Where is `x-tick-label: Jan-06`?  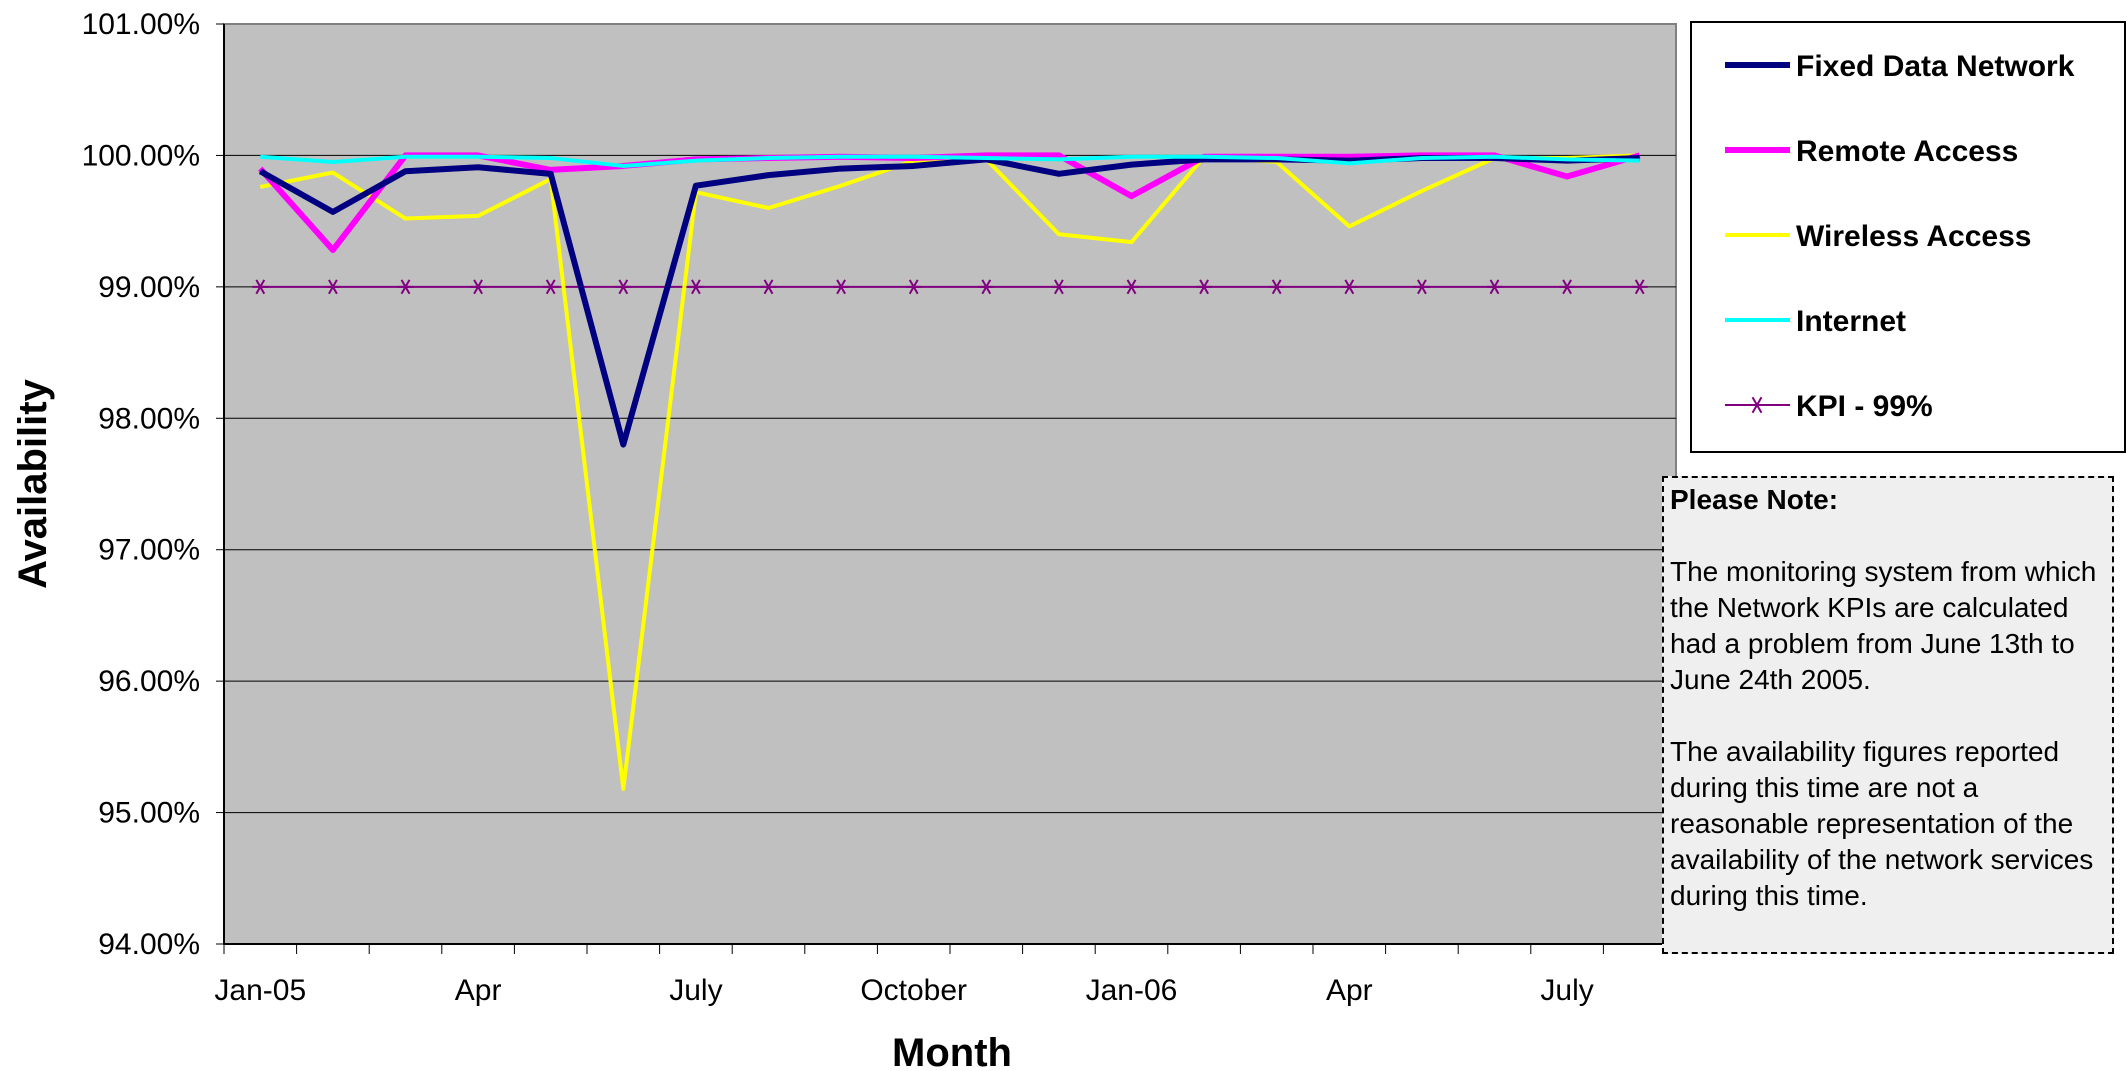 x-tick-label: Jan-06 is located at coordinates (1132, 990).